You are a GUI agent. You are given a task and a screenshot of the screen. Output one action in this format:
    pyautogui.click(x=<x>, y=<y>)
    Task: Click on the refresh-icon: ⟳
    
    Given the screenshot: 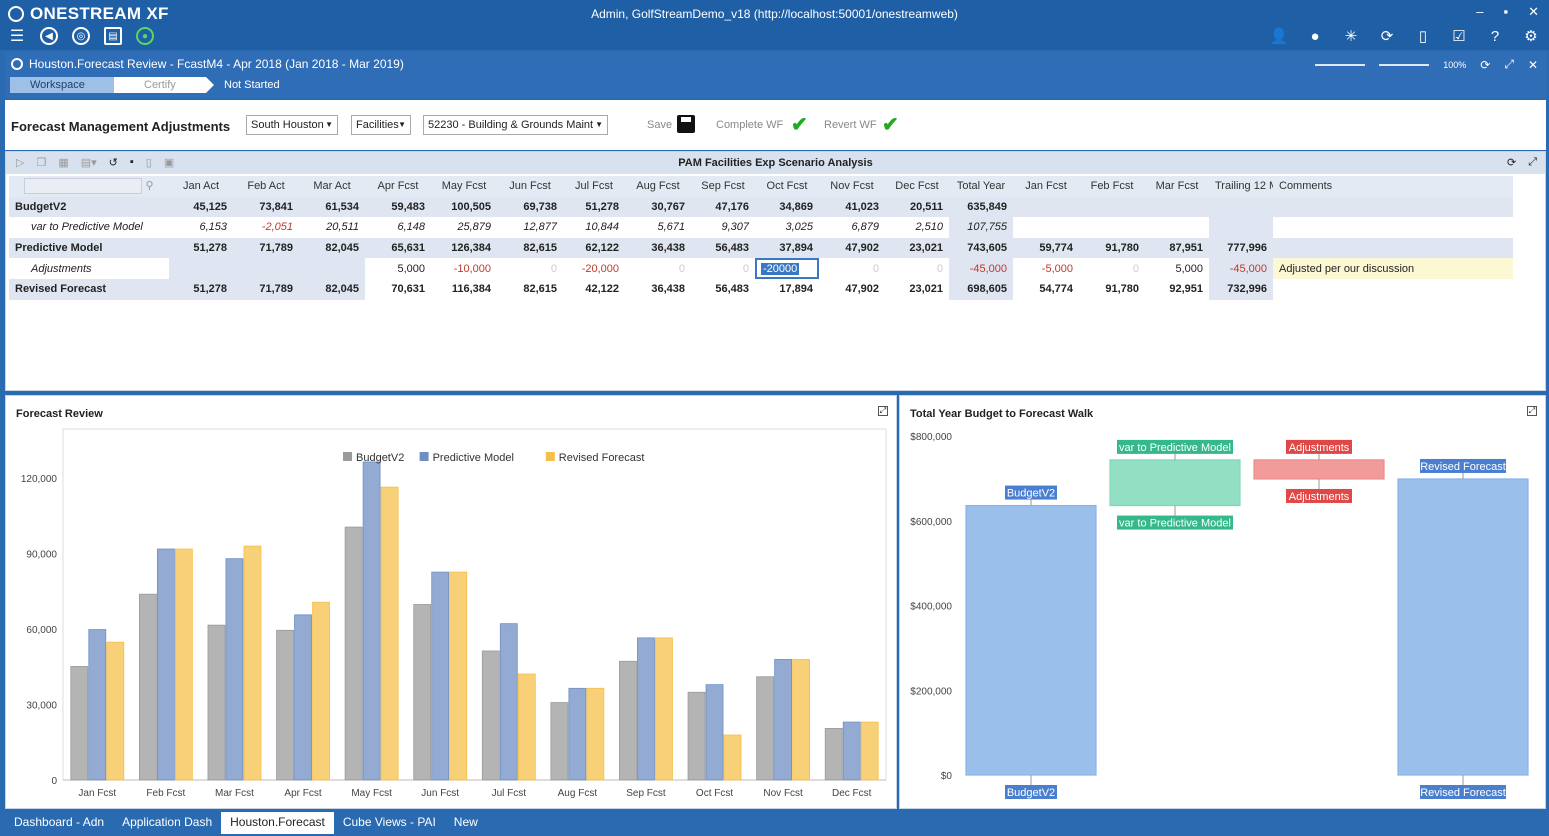 What is the action you would take?
    pyautogui.click(x=1485, y=64)
    